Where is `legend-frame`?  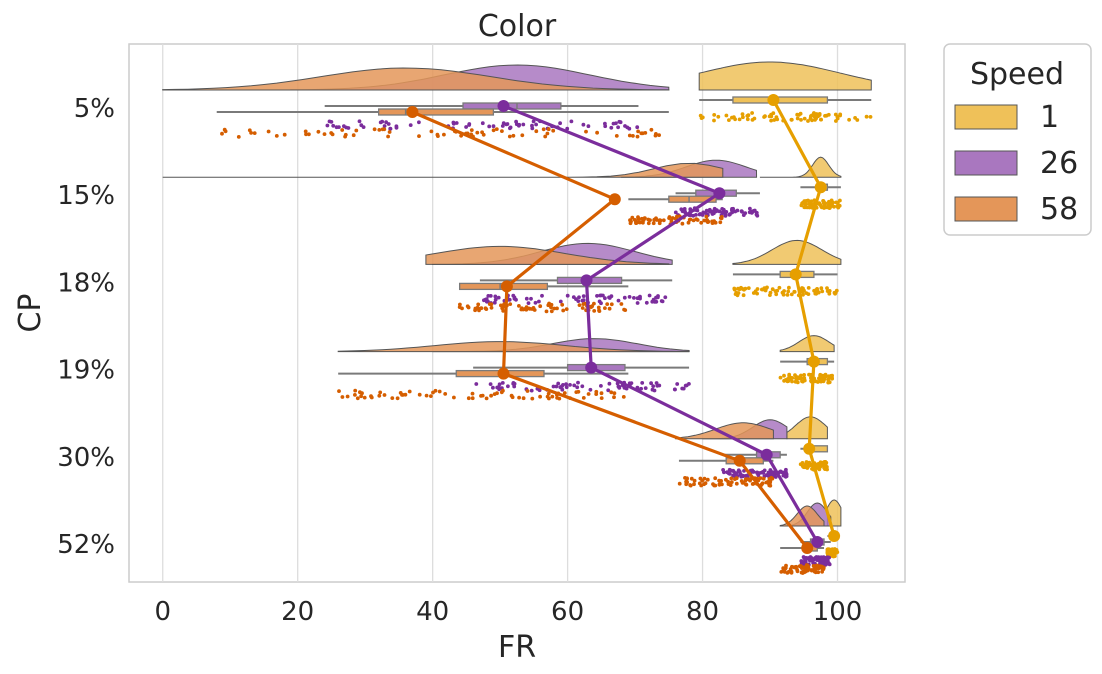
legend-frame is located at coordinates (1017, 139).